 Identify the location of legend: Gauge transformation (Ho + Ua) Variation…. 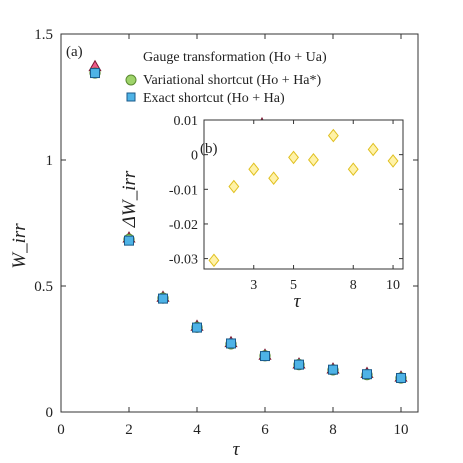
(226, 89).